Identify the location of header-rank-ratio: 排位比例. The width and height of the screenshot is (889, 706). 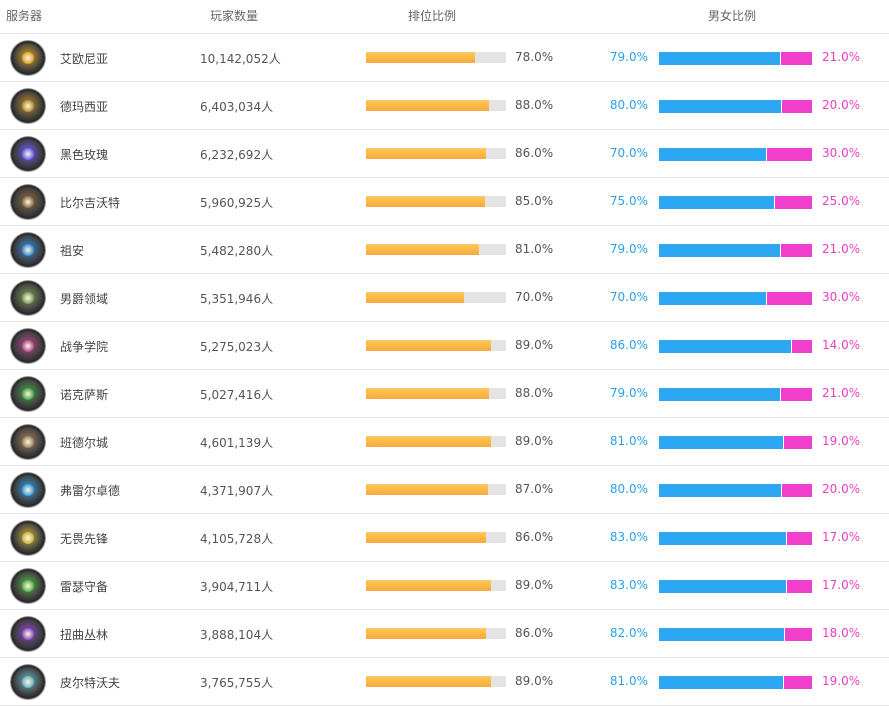
(432, 16).